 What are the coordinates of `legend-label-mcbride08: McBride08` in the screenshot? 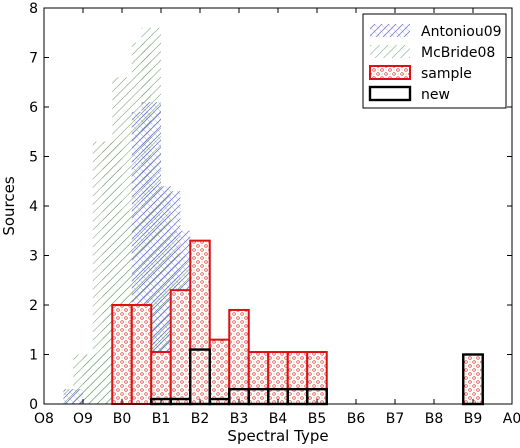 It's located at (458, 53).